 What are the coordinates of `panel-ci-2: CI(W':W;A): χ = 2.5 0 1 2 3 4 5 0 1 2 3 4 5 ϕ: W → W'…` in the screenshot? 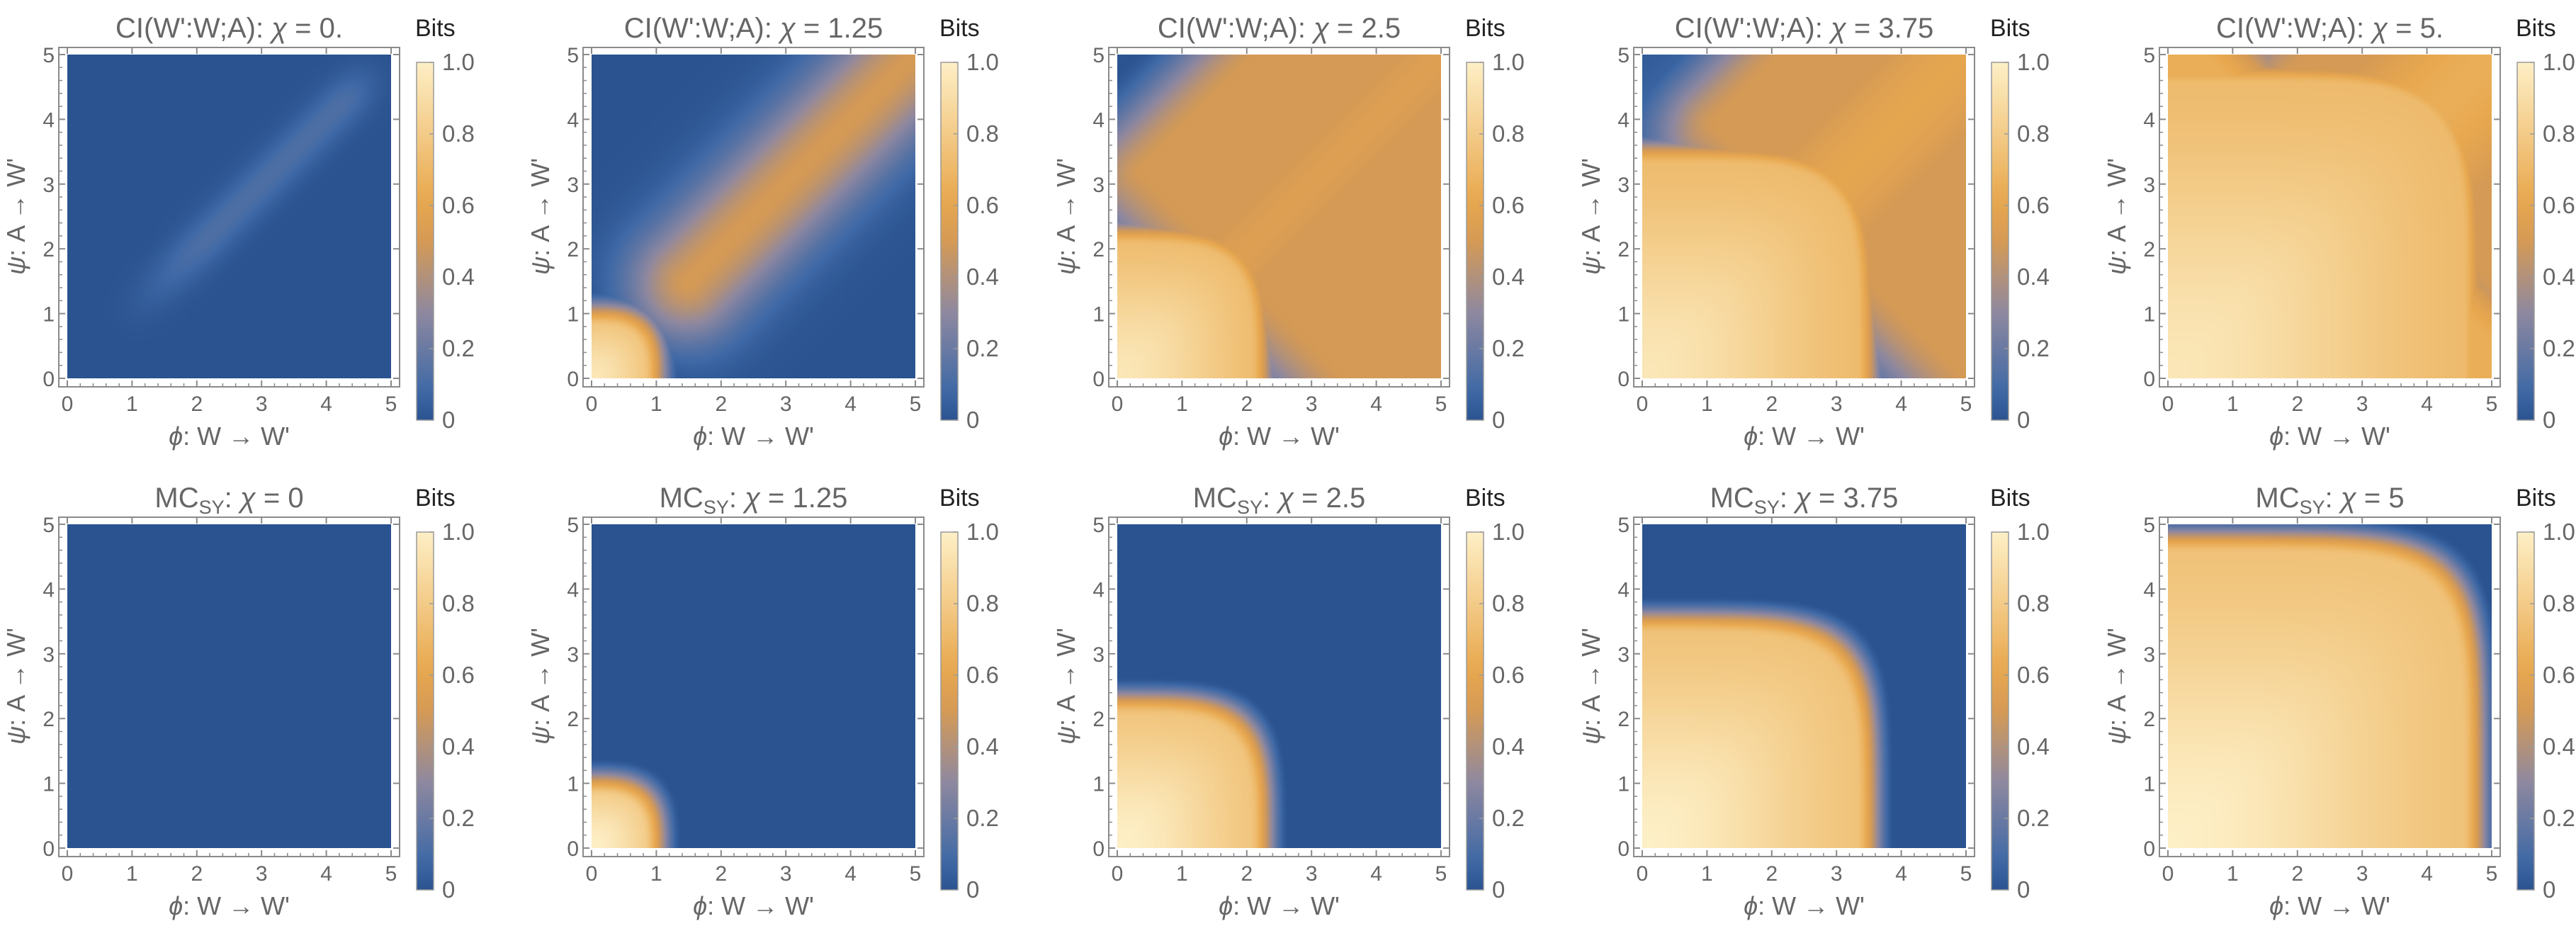 It's located at (1288, 232).